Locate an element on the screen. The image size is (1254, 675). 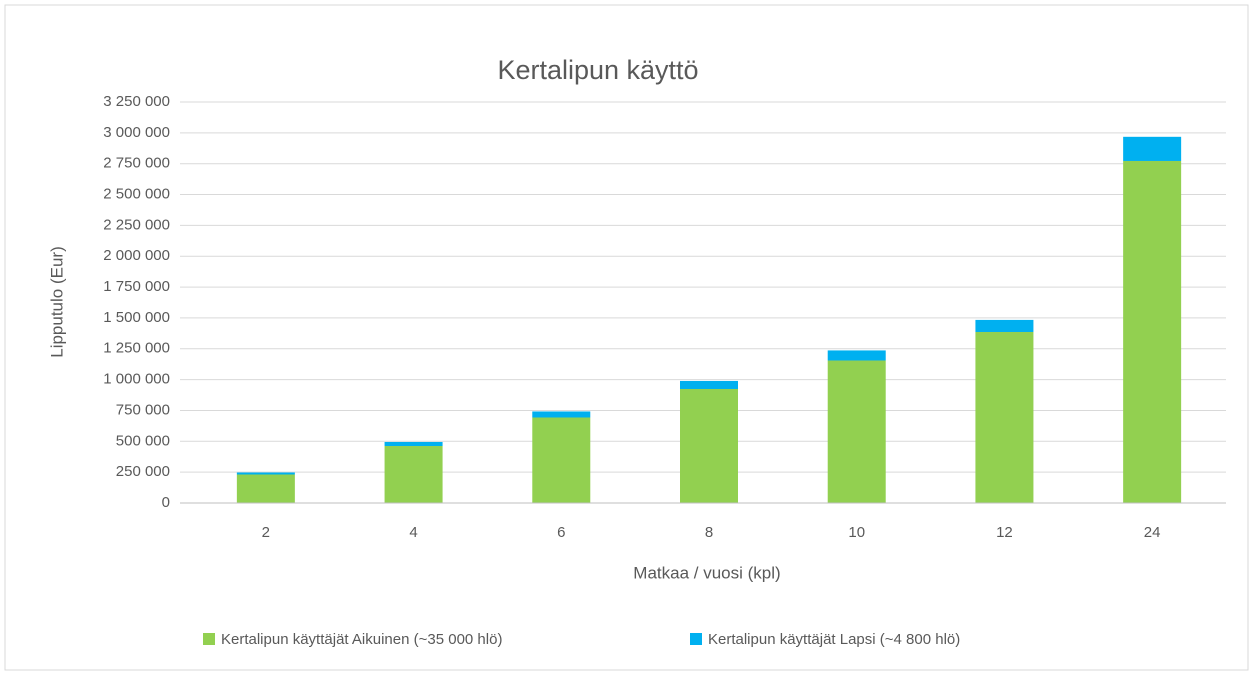
x-tick-label: 2 is located at coordinates (266, 532).